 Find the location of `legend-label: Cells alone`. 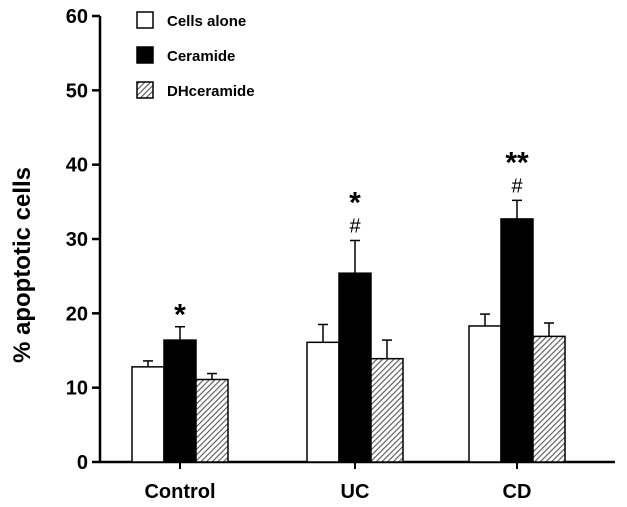

legend-label: Cells alone is located at coordinates (206, 21).